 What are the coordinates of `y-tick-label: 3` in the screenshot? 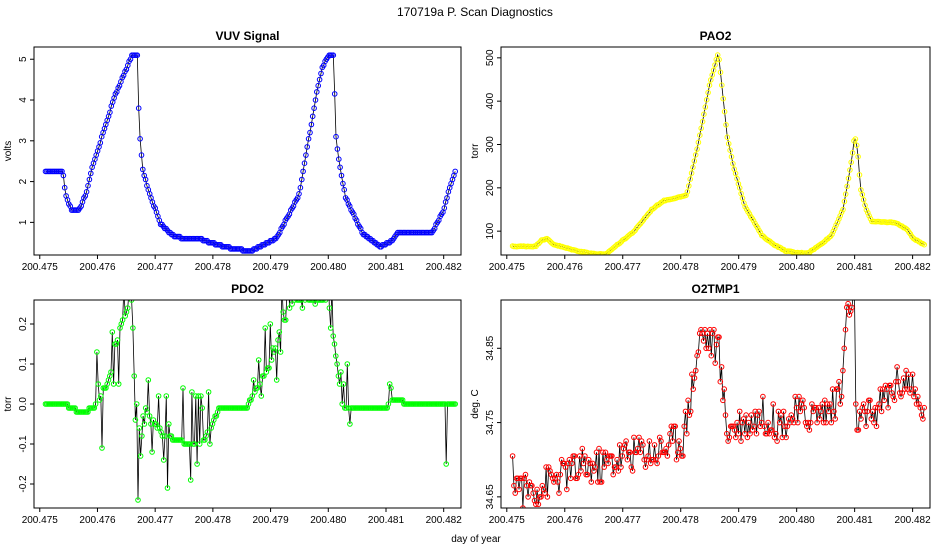 It's located at (23, 141).